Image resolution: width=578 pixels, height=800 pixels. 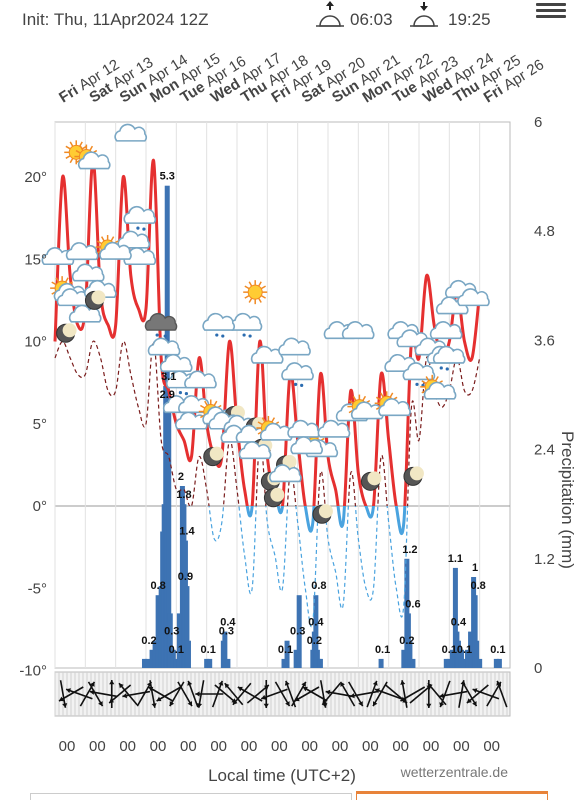 I want to click on y-tick-label: 10°, so click(x=35, y=342).